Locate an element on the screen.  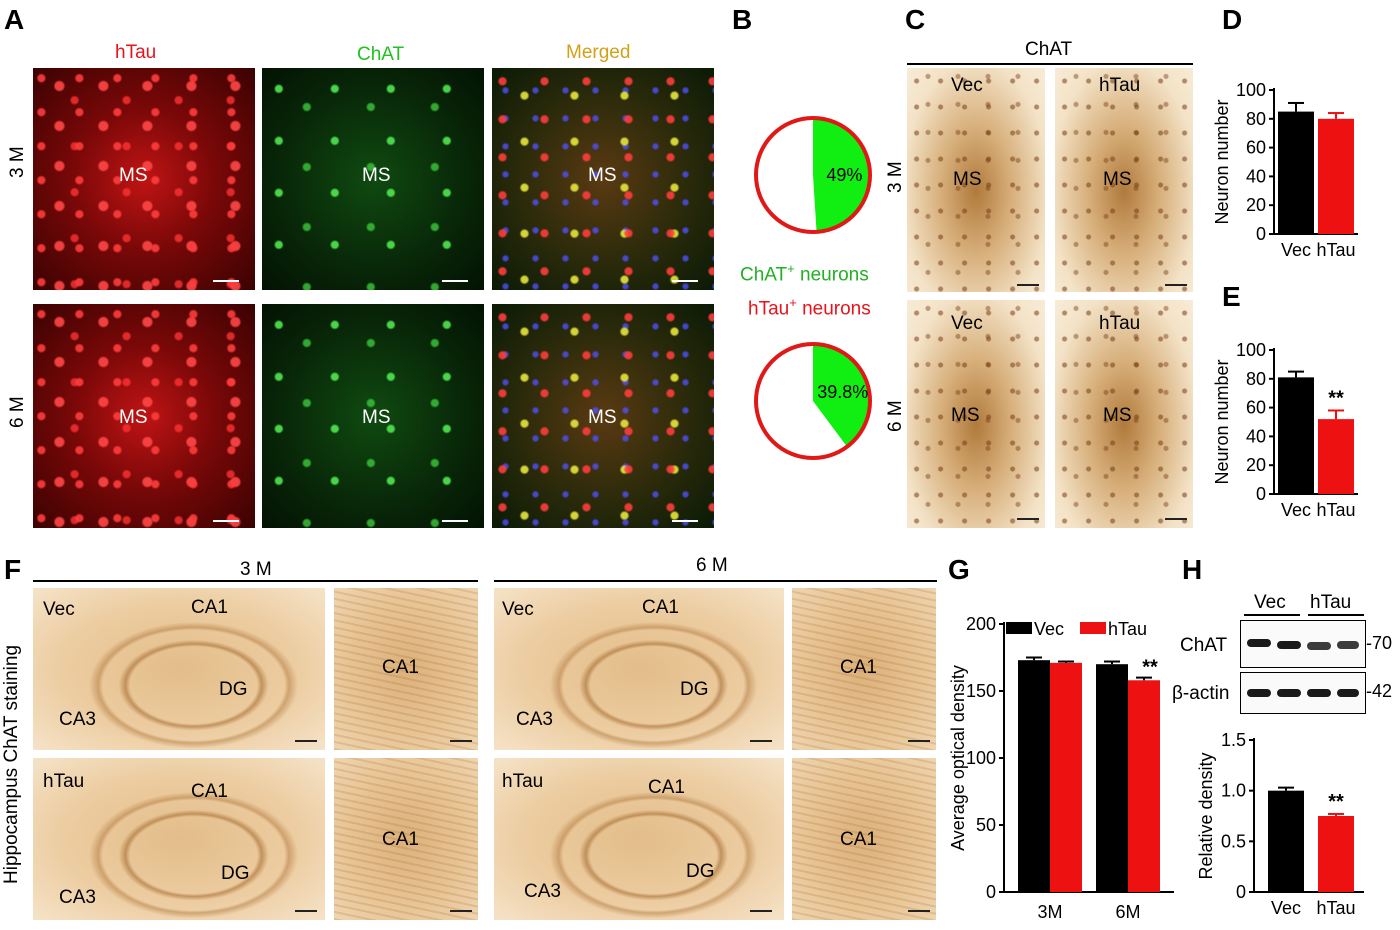
legend-swatch-htau is located at coordinates (1093, 628).